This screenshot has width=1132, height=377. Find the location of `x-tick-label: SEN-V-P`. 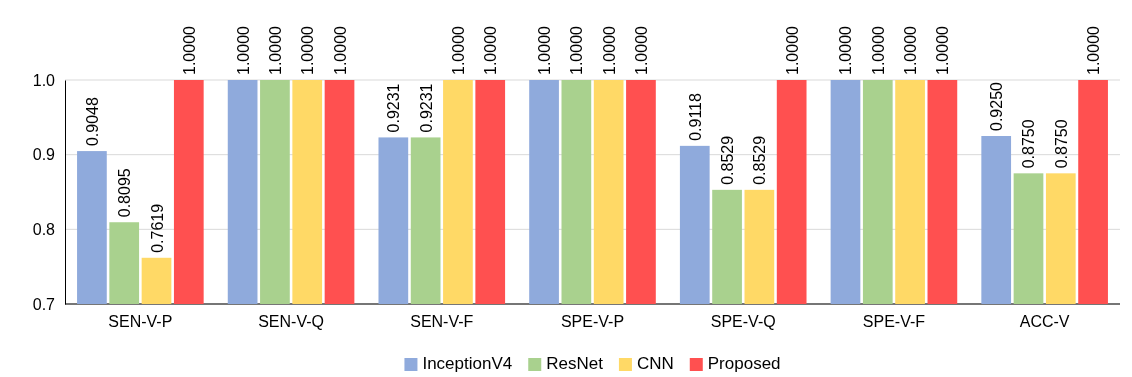

x-tick-label: SEN-V-P is located at coordinates (140, 322).